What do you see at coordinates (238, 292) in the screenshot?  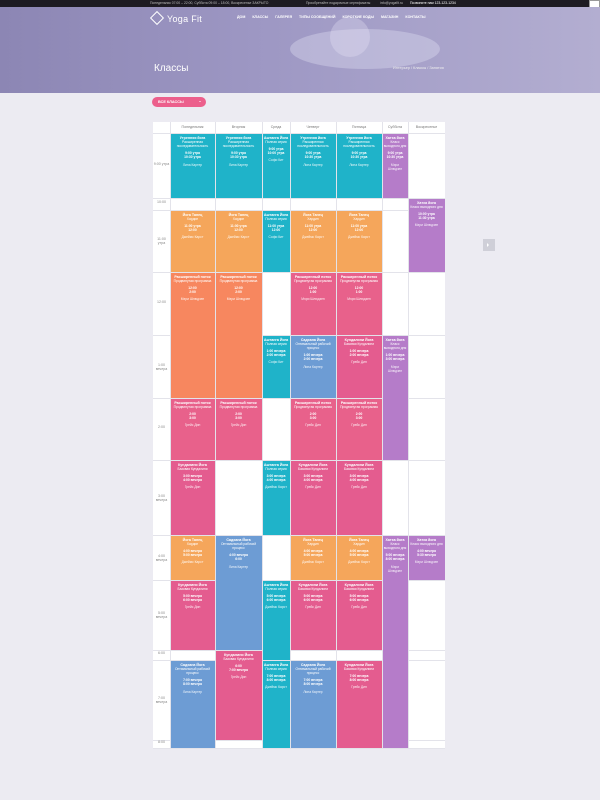 I see `class-end: 2:00` at bounding box center [238, 292].